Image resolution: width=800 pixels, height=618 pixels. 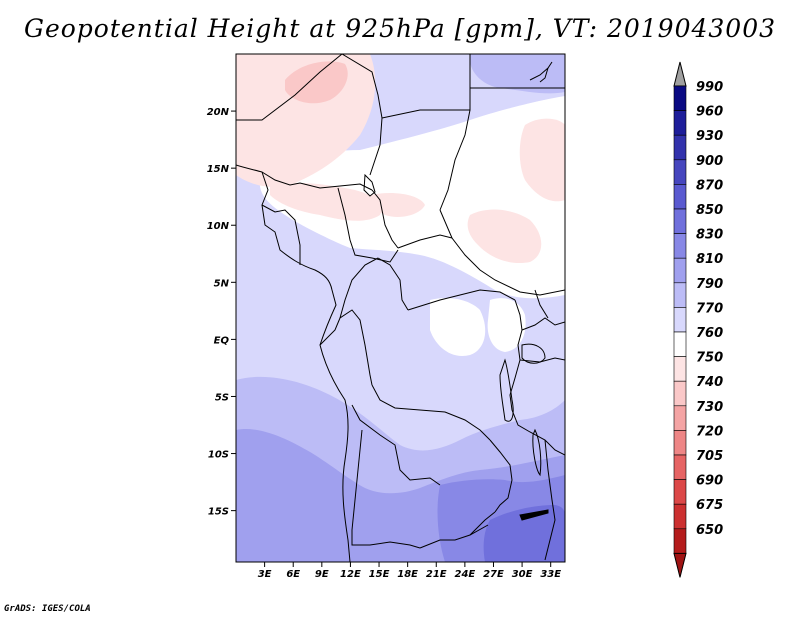 What do you see at coordinates (550, 574) in the screenshot?
I see `x-tick-label: 33E` at bounding box center [550, 574].